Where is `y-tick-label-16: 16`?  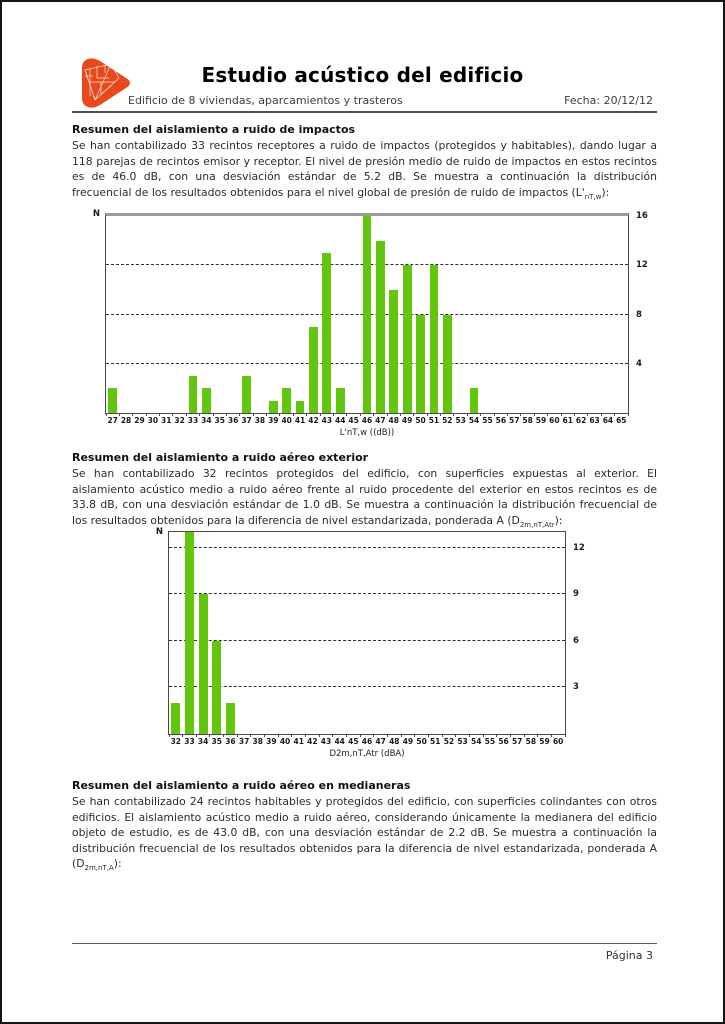 y-tick-label-16: 16 is located at coordinates (642, 216).